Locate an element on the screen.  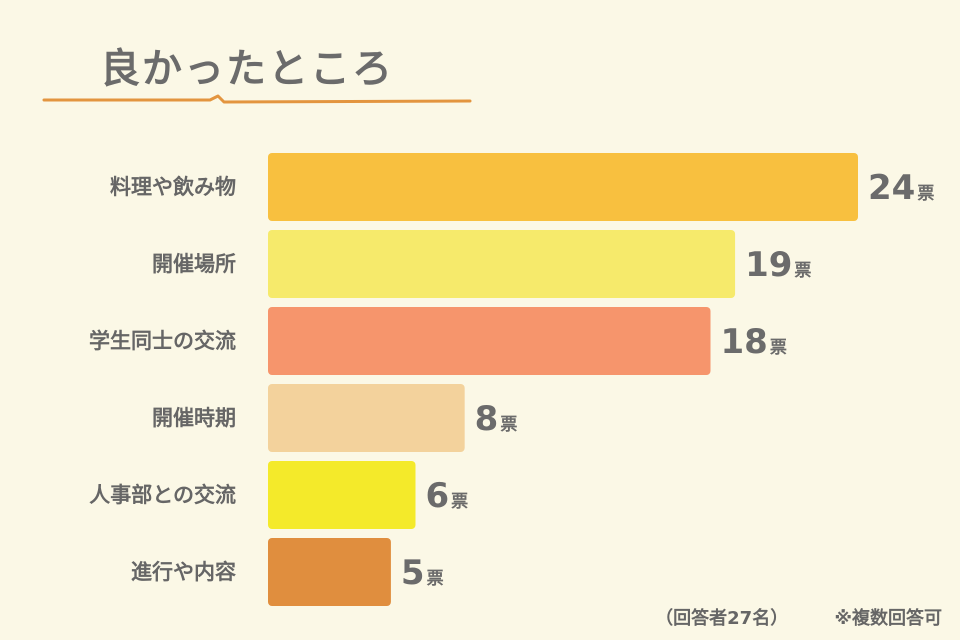
category-label: 学生同士の交流 is located at coordinates (162, 341).